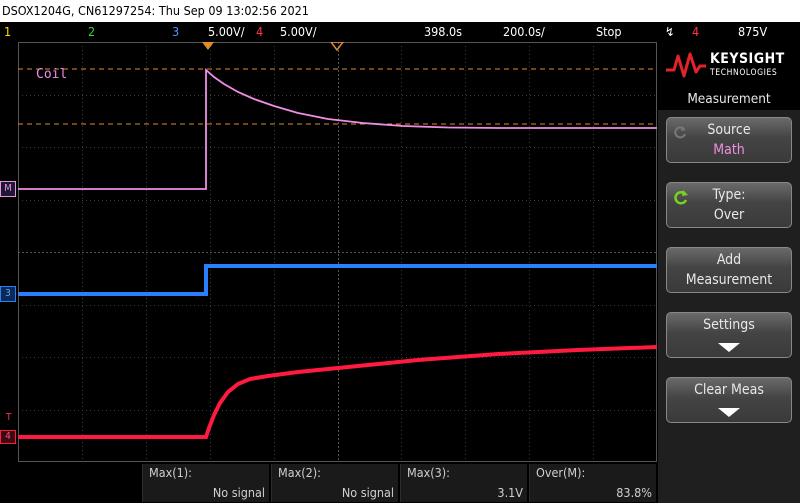 This screenshot has width=800, height=503. What do you see at coordinates (299, 472) in the screenshot?
I see `measurement-label: Max(2):` at bounding box center [299, 472].